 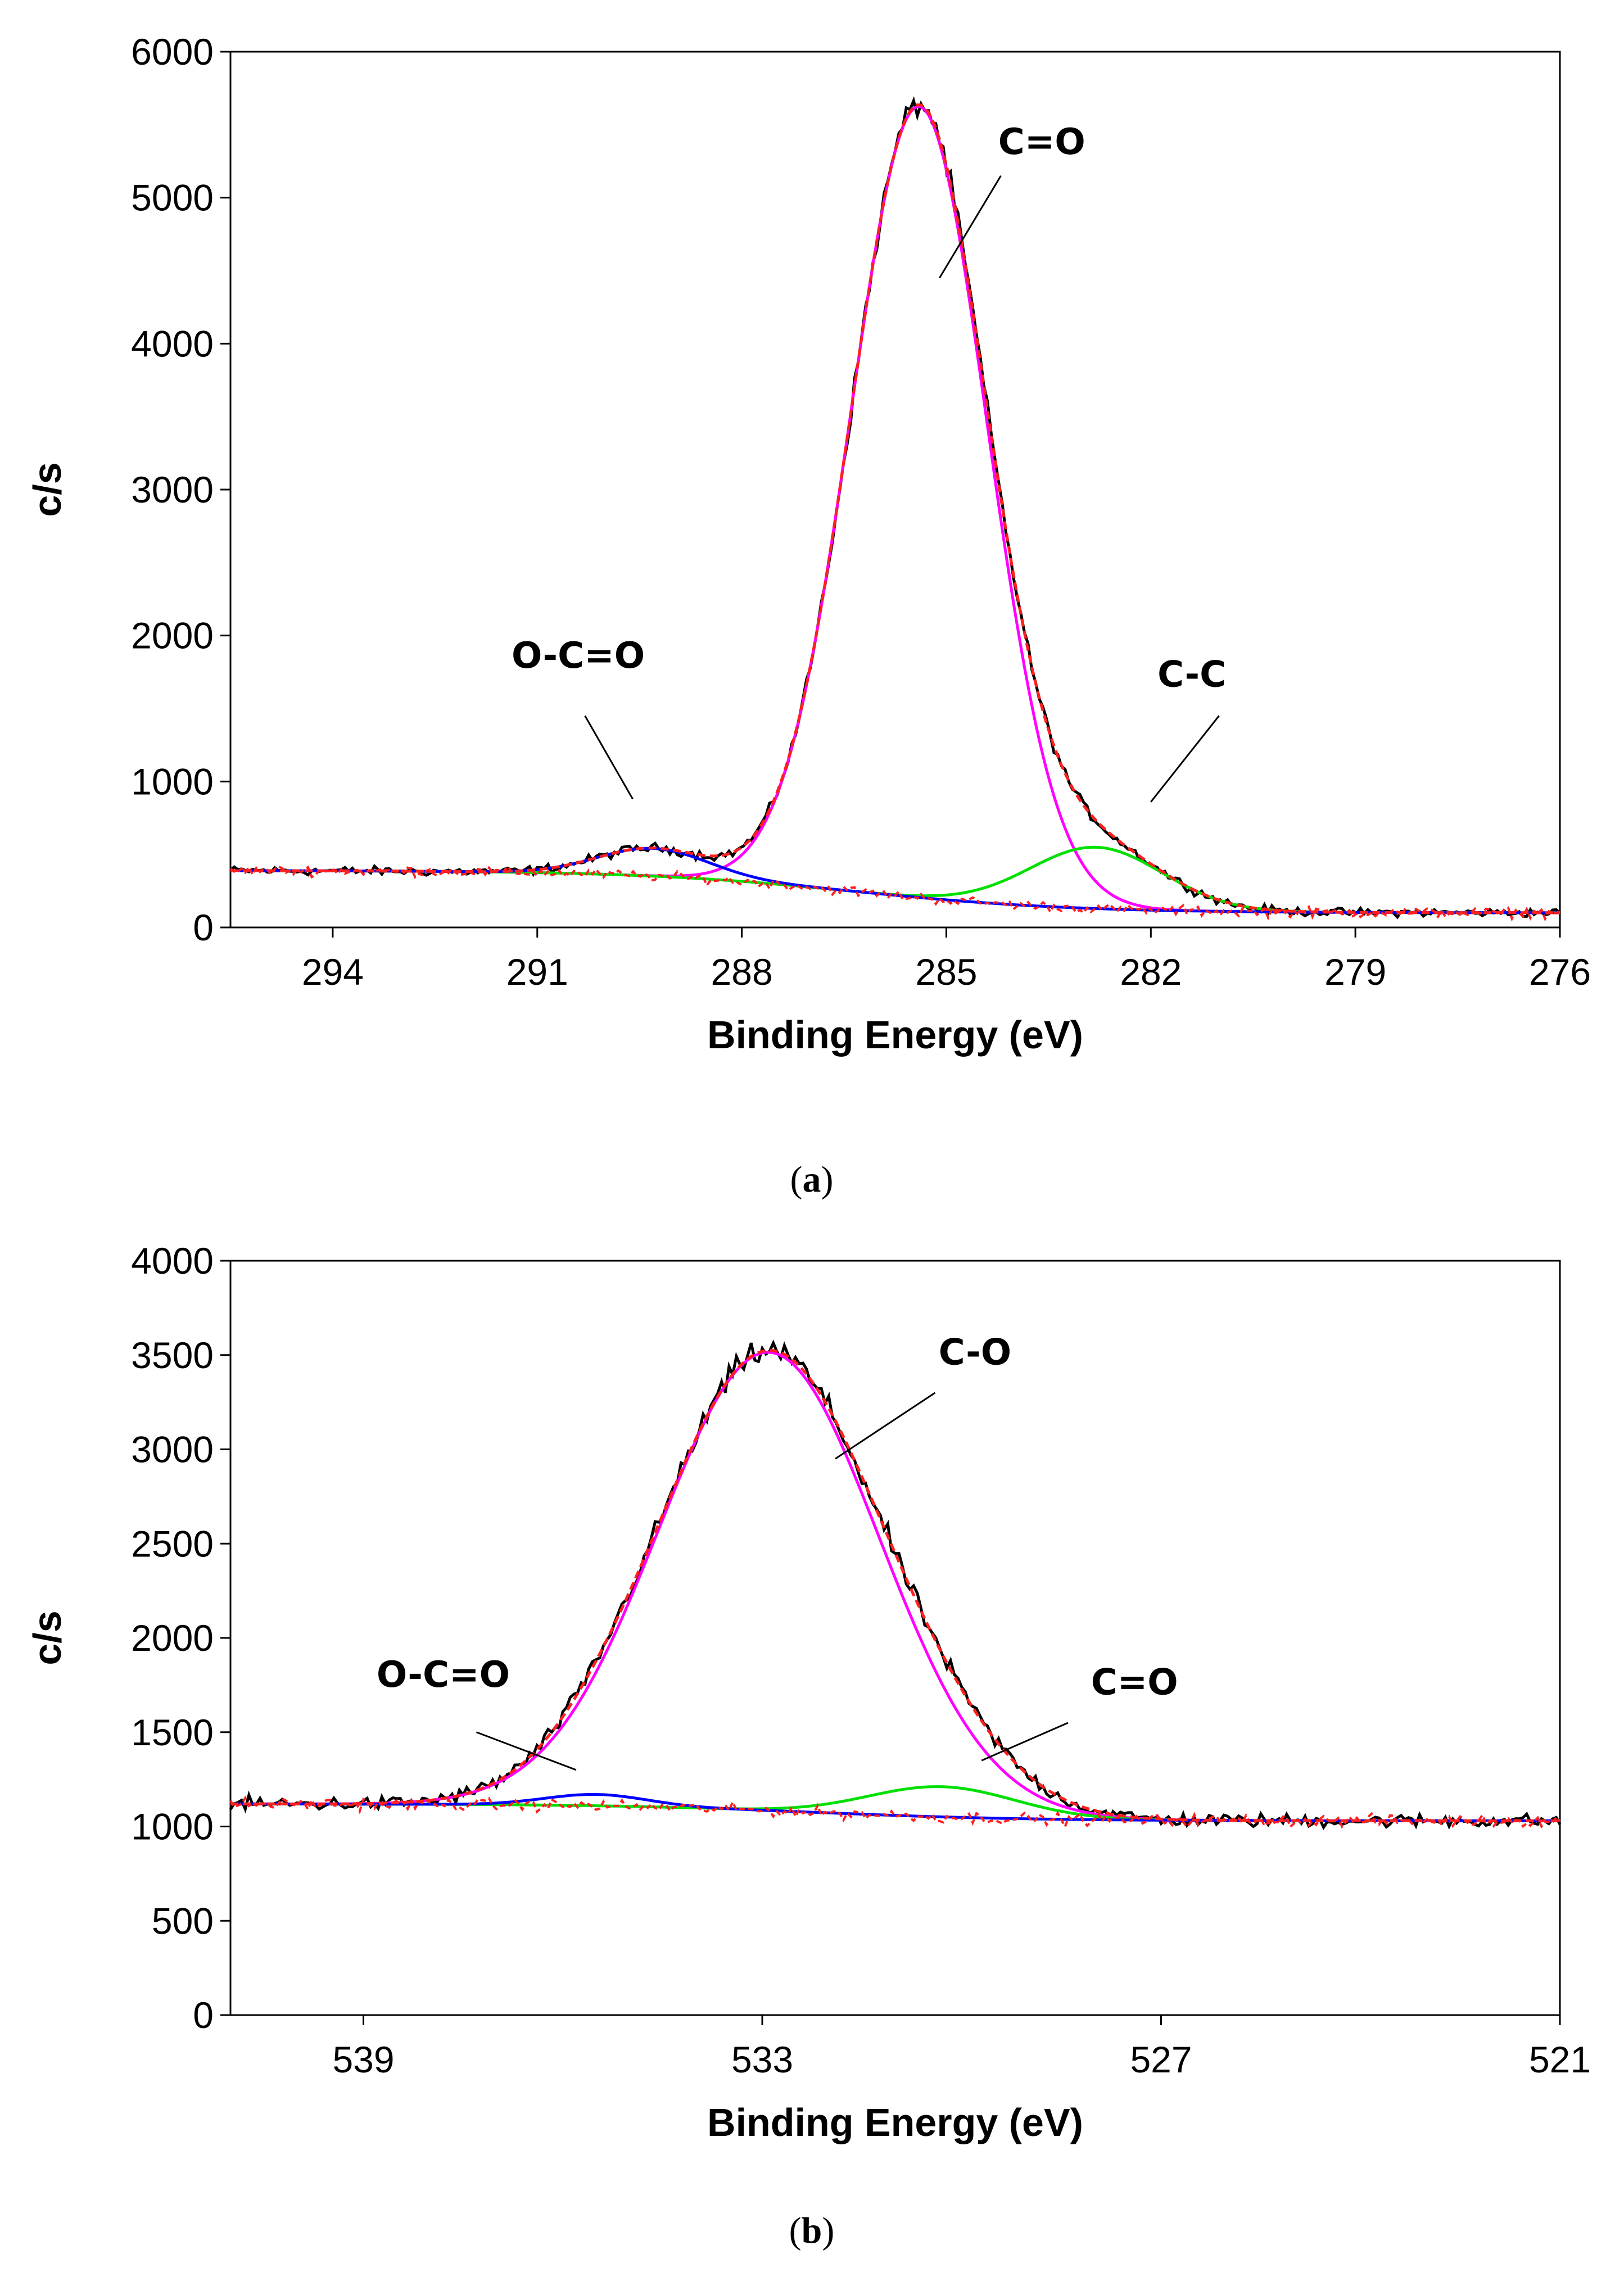 What do you see at coordinates (762, 2059) in the screenshot?
I see `x-tick-label: 533` at bounding box center [762, 2059].